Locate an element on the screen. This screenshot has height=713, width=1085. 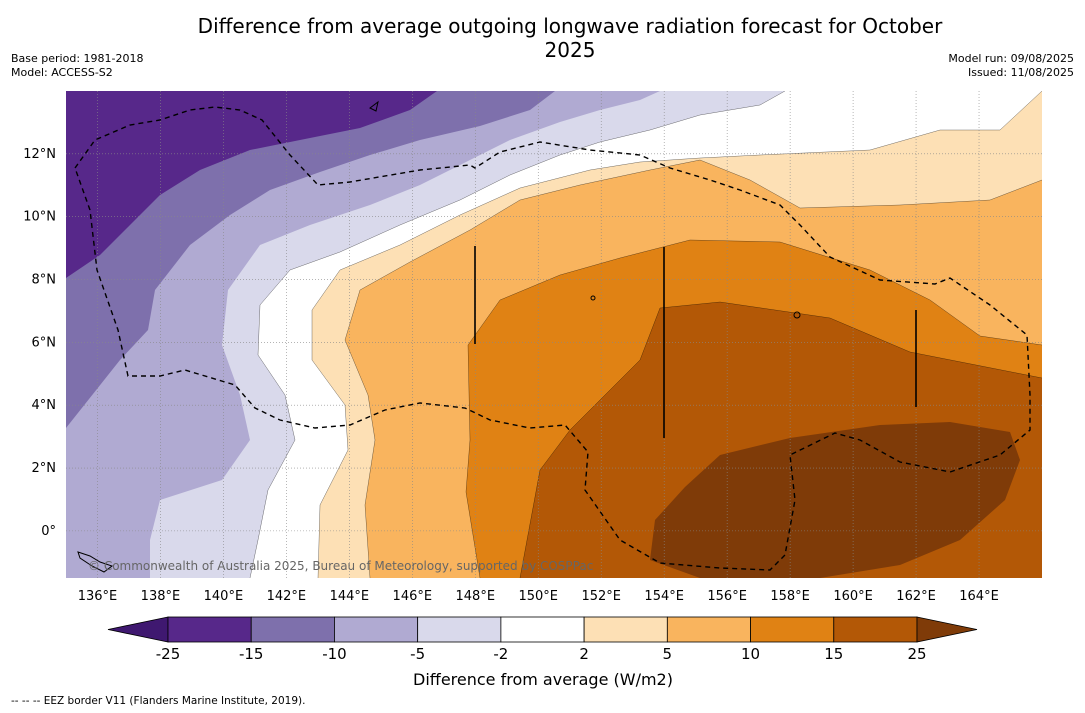
colorbar: -25 -15 -10 -5 -2 2 5 10 15 25 is located at coordinates (542, 639).